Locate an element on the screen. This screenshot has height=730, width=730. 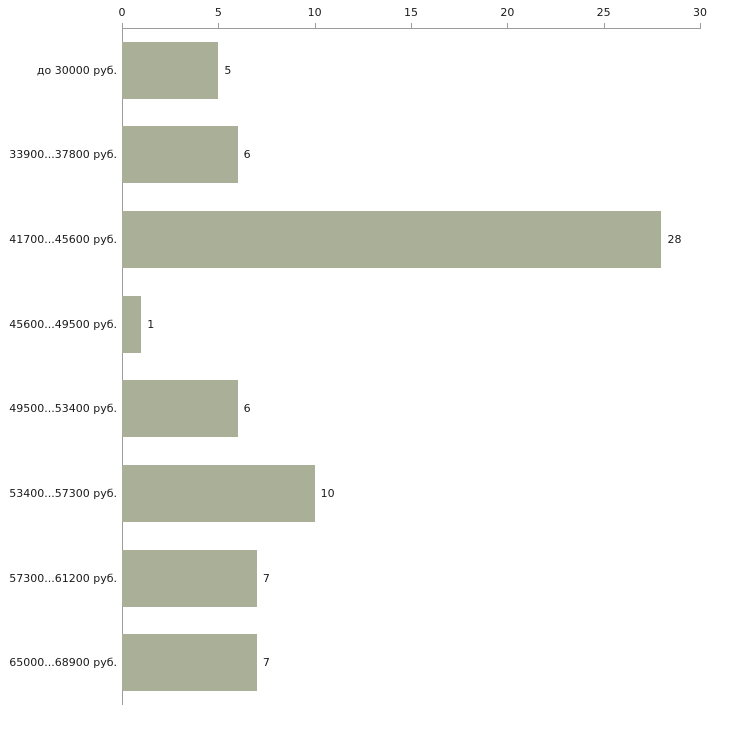
x-tick-label: 5 is located at coordinates (218, 12).